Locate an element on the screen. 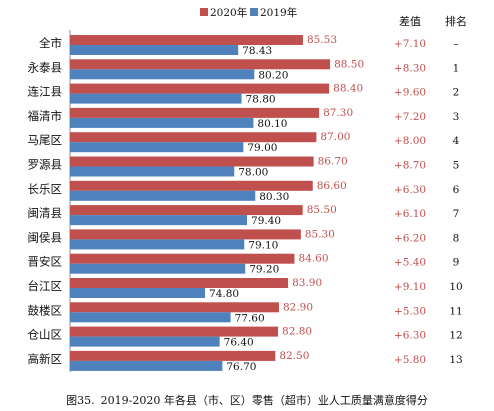 Image resolution: width=494 pixels, height=411 pixels. legend-swatch-2019 is located at coordinates (254, 12).